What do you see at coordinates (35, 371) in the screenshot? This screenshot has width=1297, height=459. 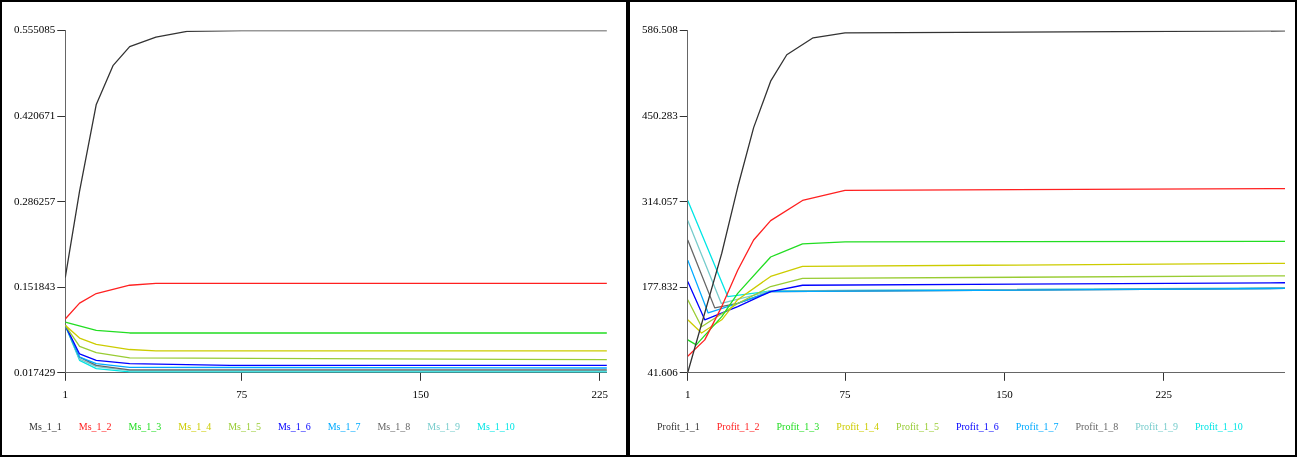 I see `y-tick-label: 0.017429` at bounding box center [35, 371].